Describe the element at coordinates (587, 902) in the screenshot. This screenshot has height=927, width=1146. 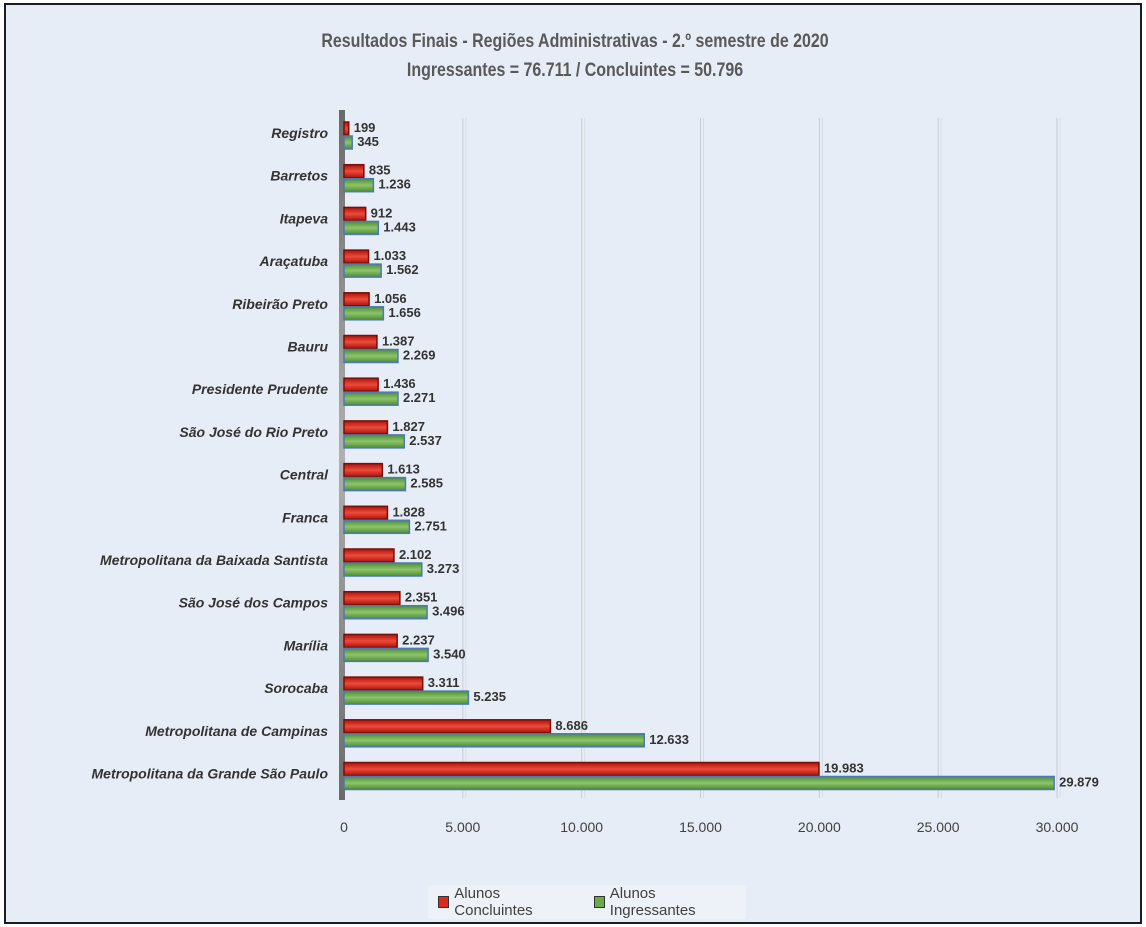
I see `chart-legend: Alunos Concluintes Alunos Ingressantes` at that location.